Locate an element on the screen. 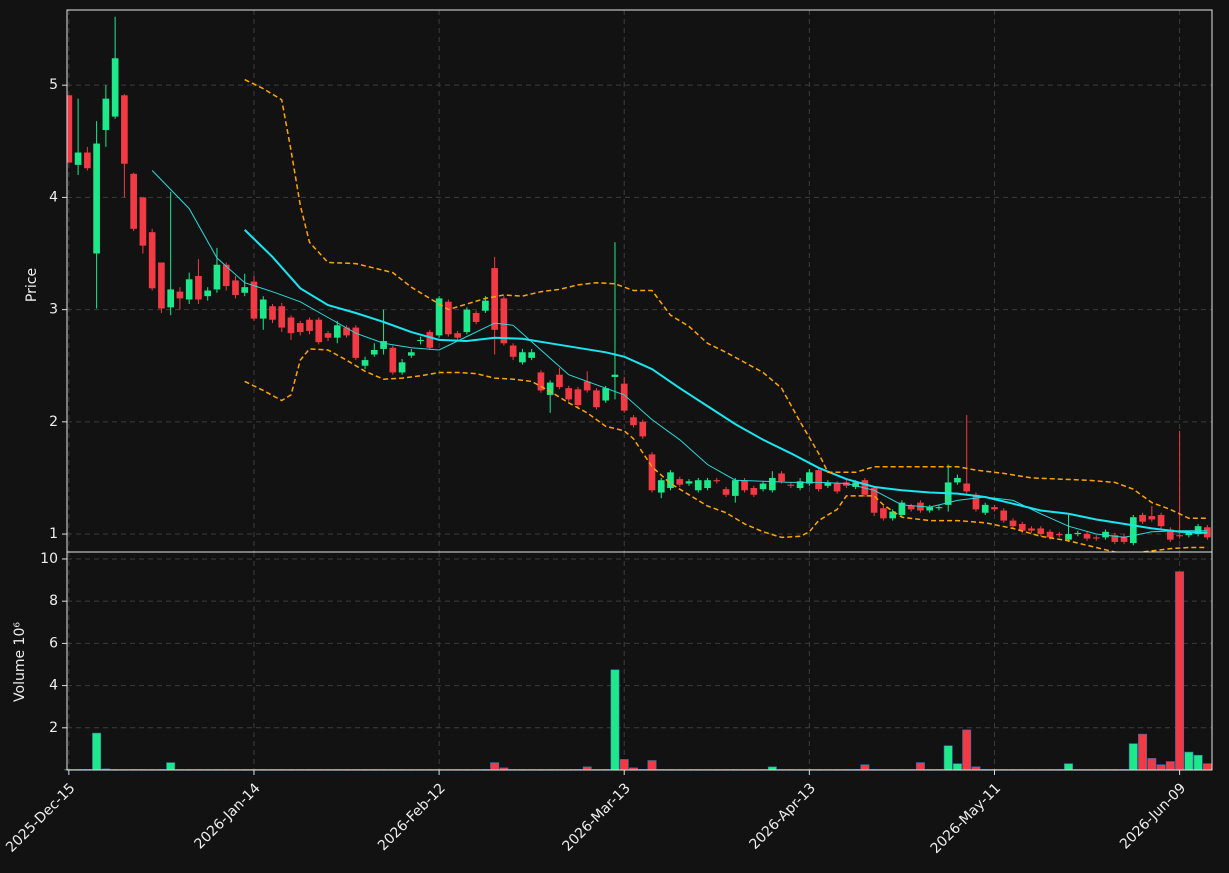 The image size is (1229, 873). price-axis-label: Price is located at coordinates (32, 285).